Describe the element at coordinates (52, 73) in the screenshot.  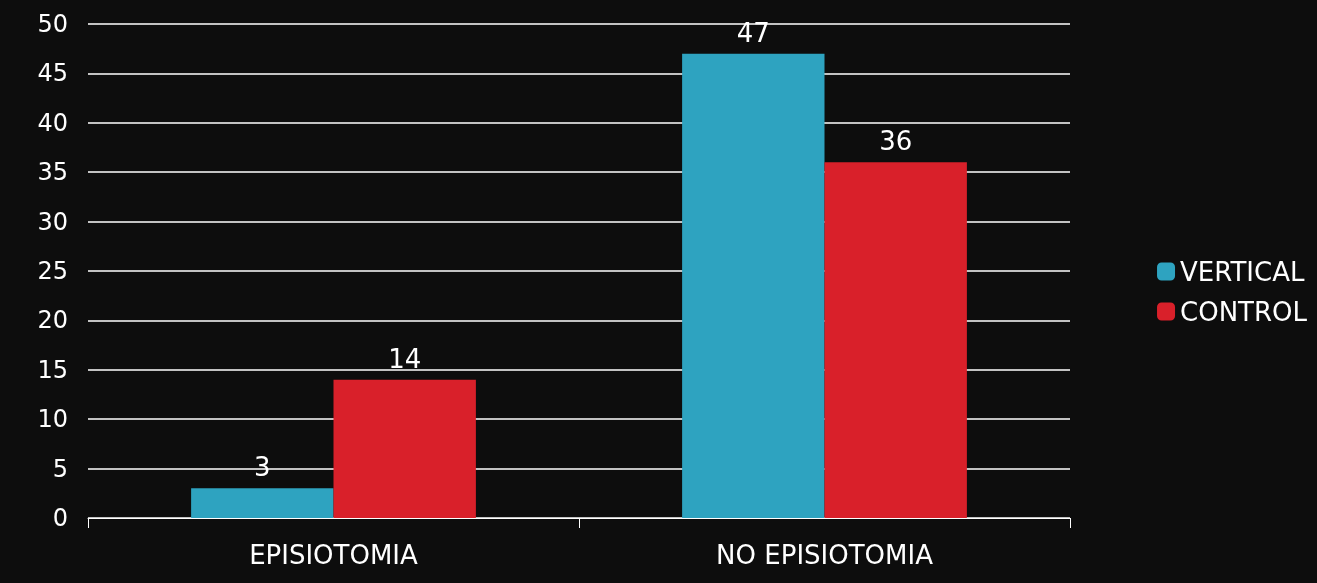
I see `y-tick-label: 45` at that location.